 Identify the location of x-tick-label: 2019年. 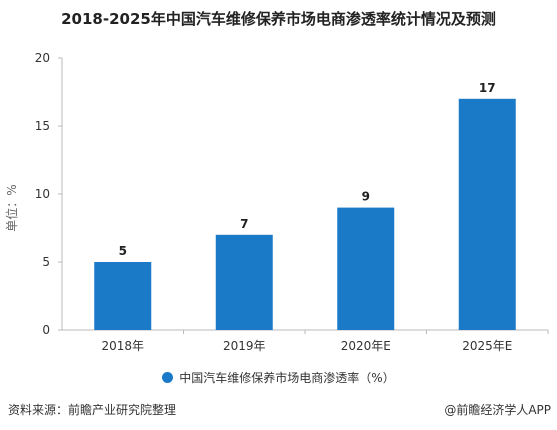
(244, 346).